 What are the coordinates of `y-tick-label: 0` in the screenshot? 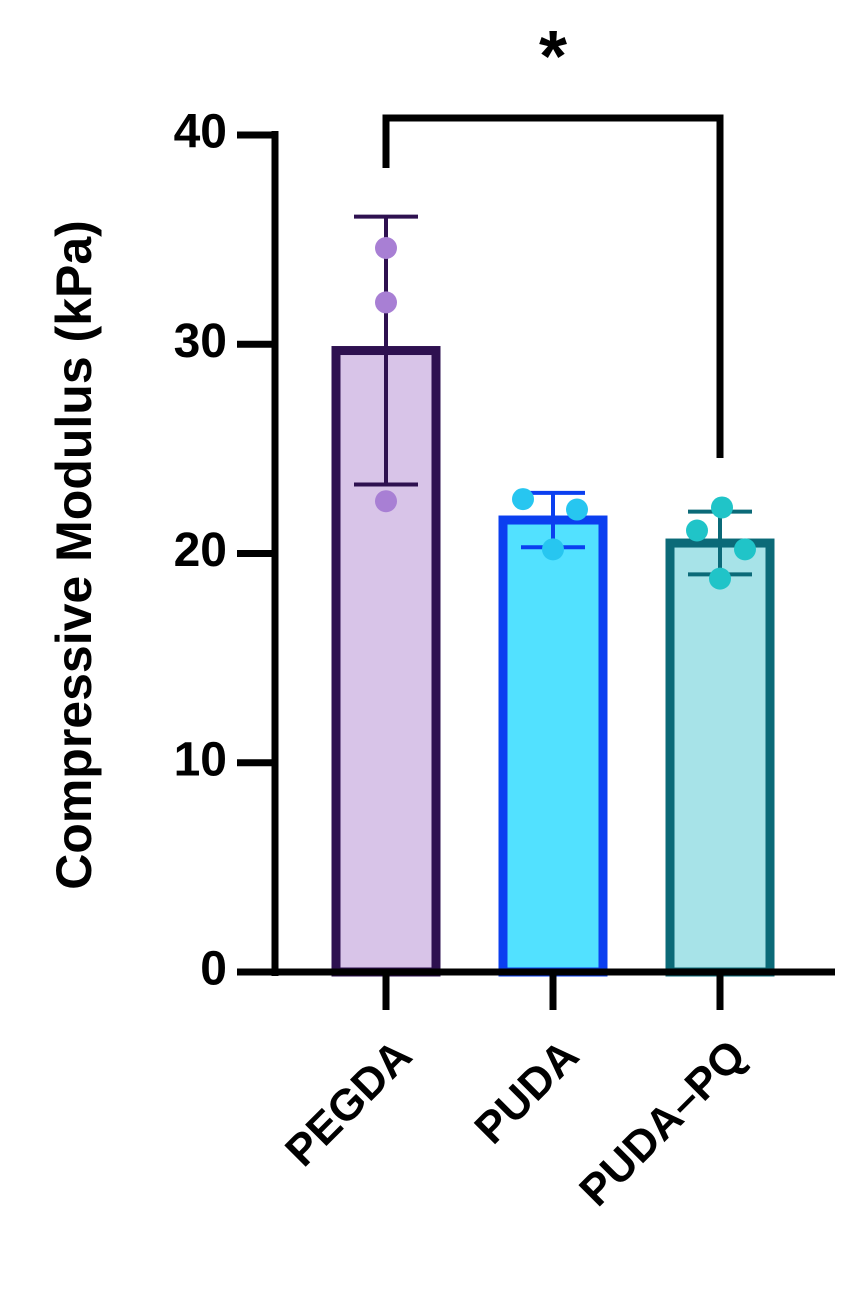 It's located at (213, 969).